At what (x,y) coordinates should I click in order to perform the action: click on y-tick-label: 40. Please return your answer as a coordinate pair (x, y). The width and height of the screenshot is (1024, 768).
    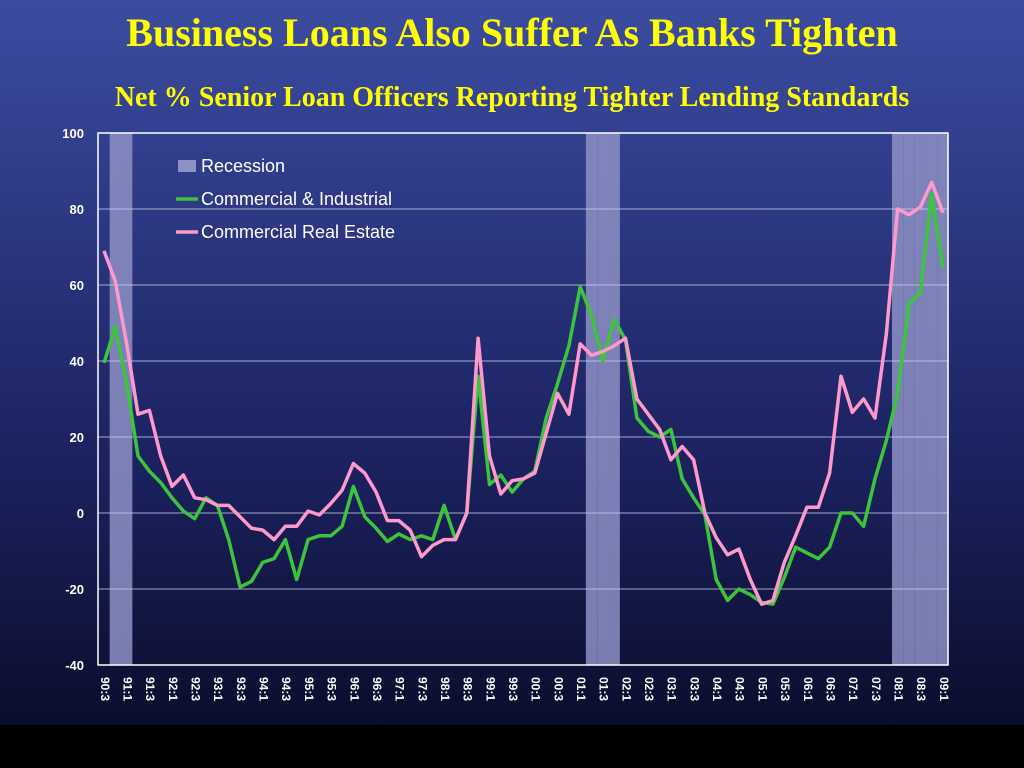
    Looking at the image, I should click on (77, 361).